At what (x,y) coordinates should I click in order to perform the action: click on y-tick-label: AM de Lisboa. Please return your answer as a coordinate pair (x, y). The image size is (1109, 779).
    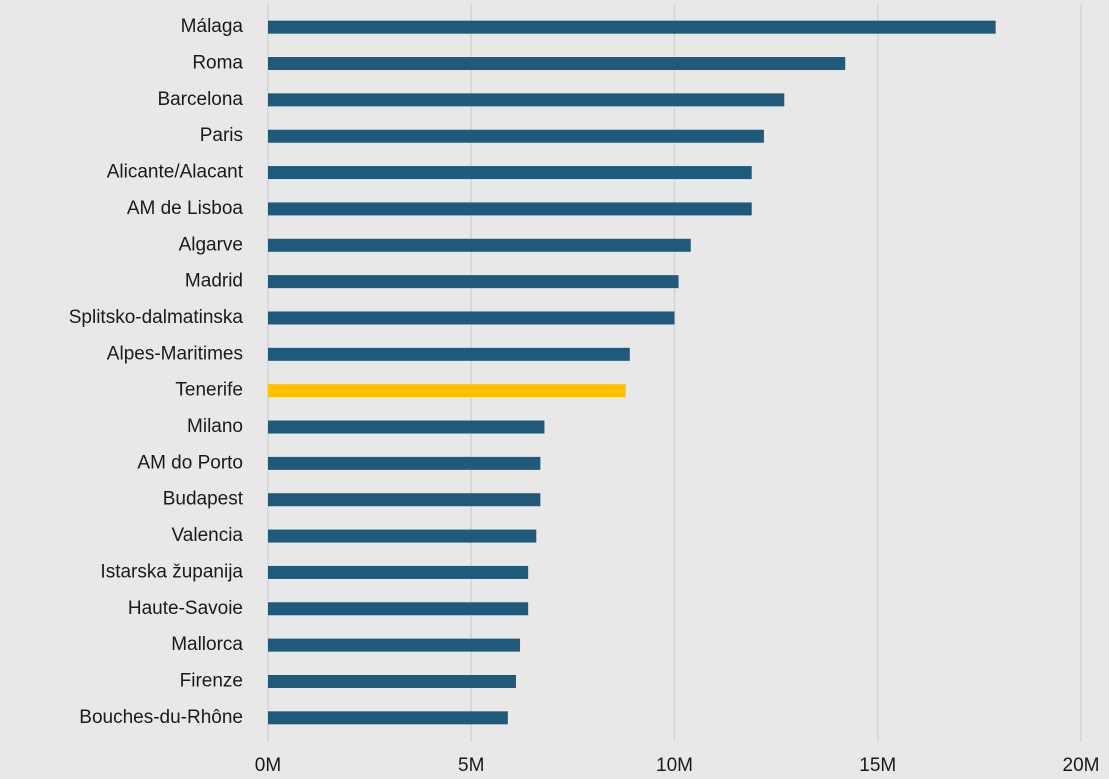
    Looking at the image, I should click on (185, 208).